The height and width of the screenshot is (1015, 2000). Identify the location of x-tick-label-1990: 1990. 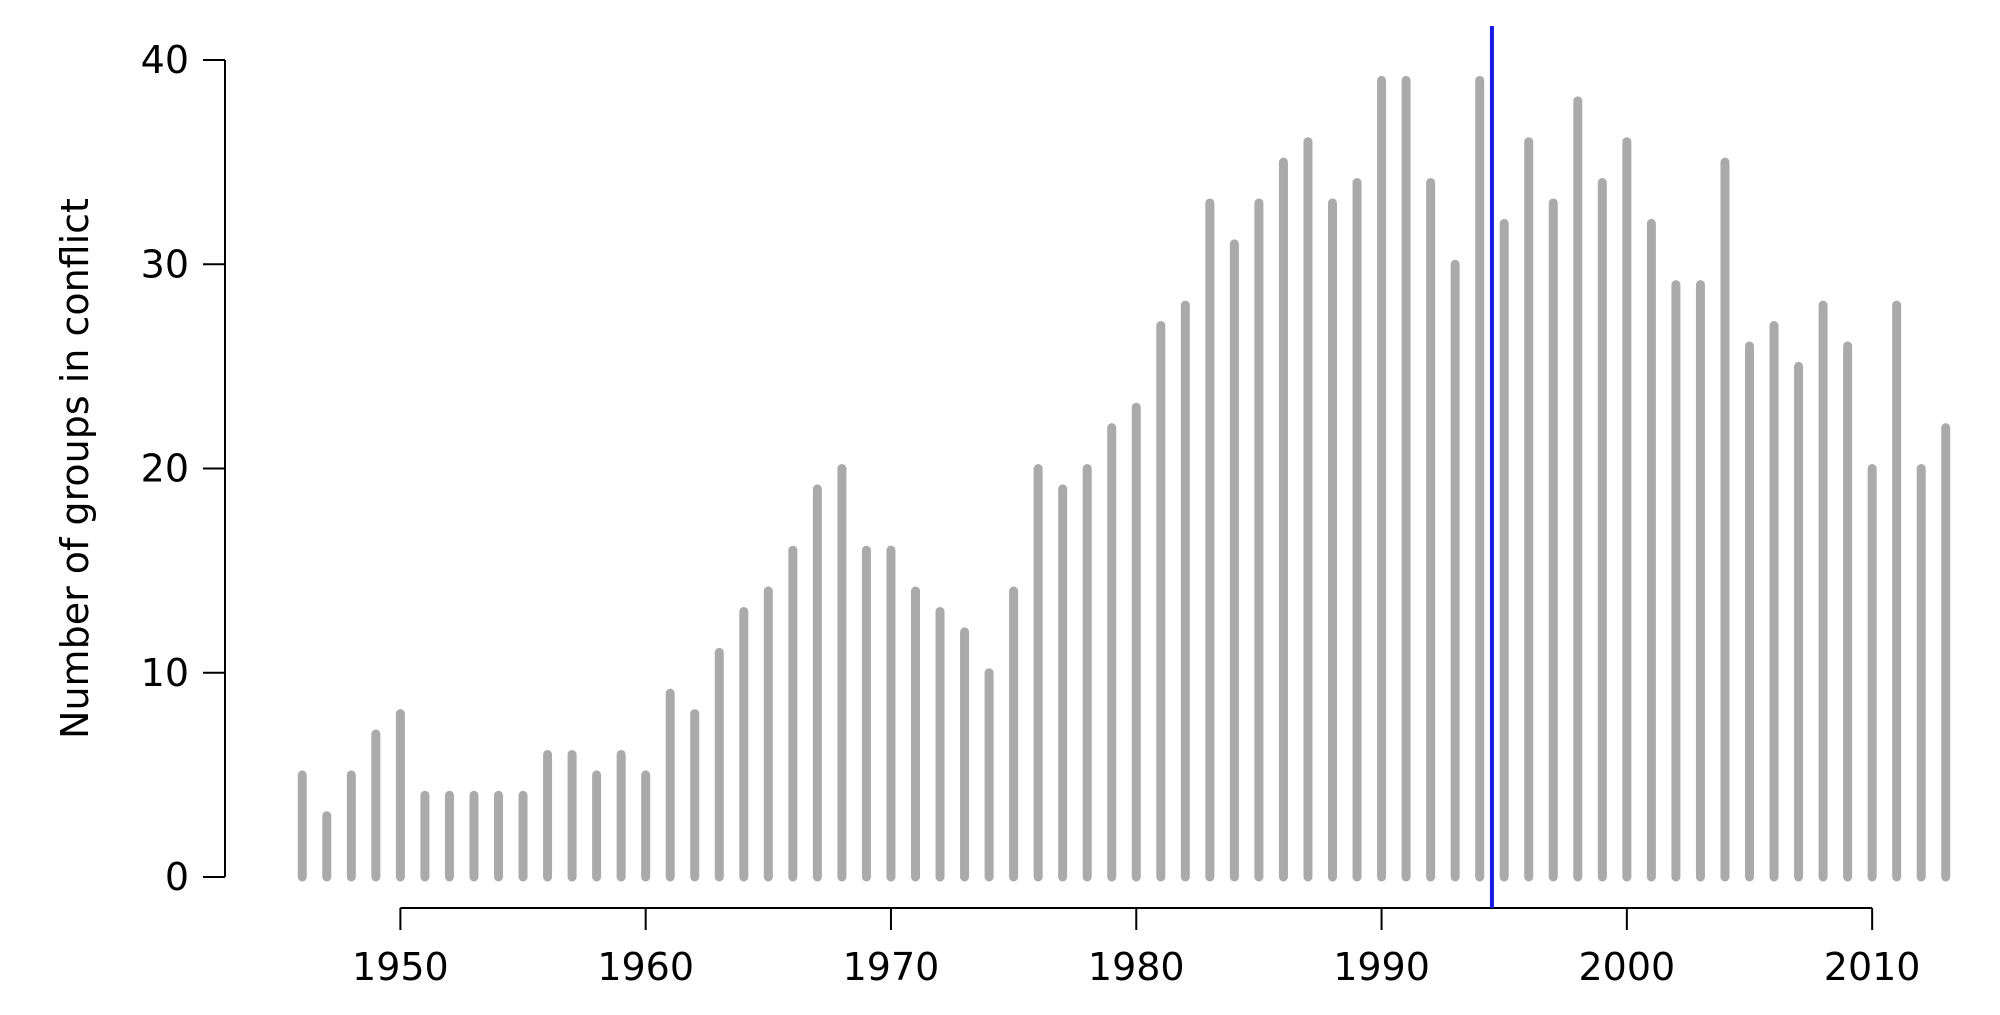
(1381, 967).